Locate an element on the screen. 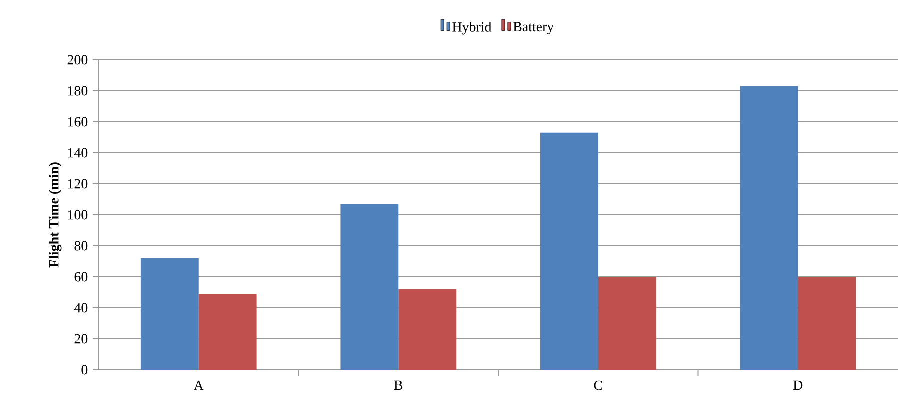  legend-label: Battery is located at coordinates (534, 28).